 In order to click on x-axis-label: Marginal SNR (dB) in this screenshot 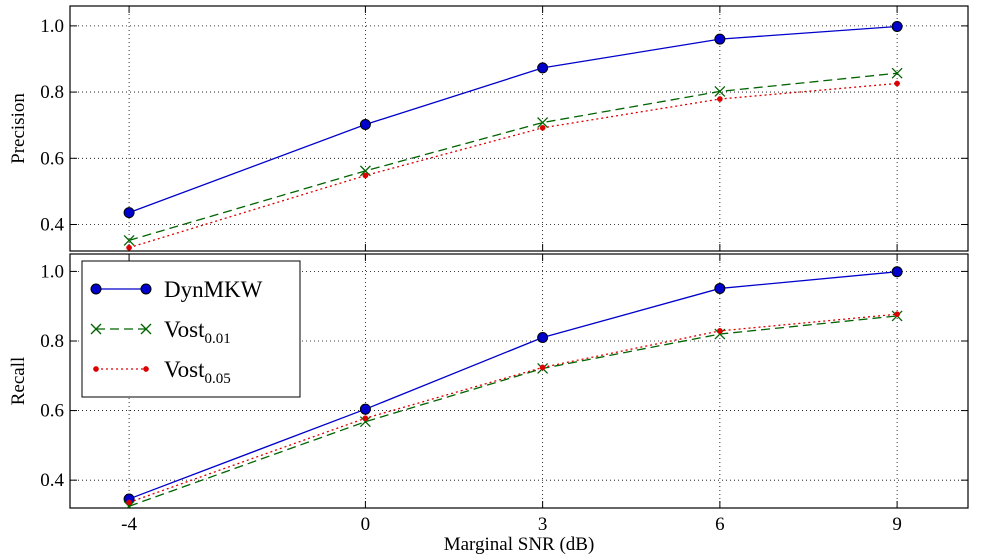, I will do `click(519, 544)`.